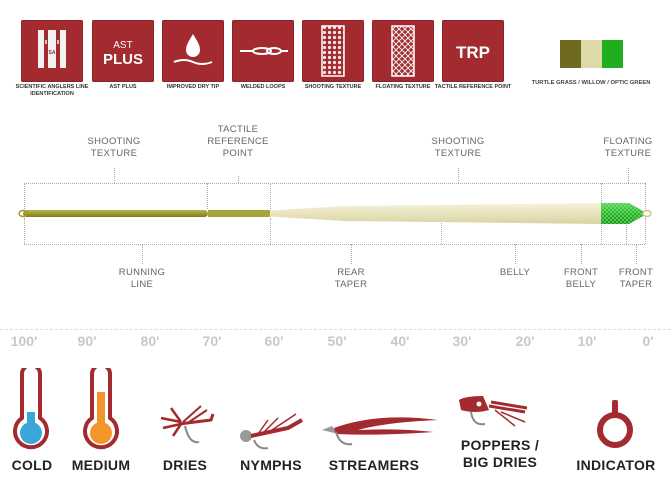  Describe the element at coordinates (500, 453) in the screenshot. I see `poppers-label: POPPERS / BIG DRIES` at that location.